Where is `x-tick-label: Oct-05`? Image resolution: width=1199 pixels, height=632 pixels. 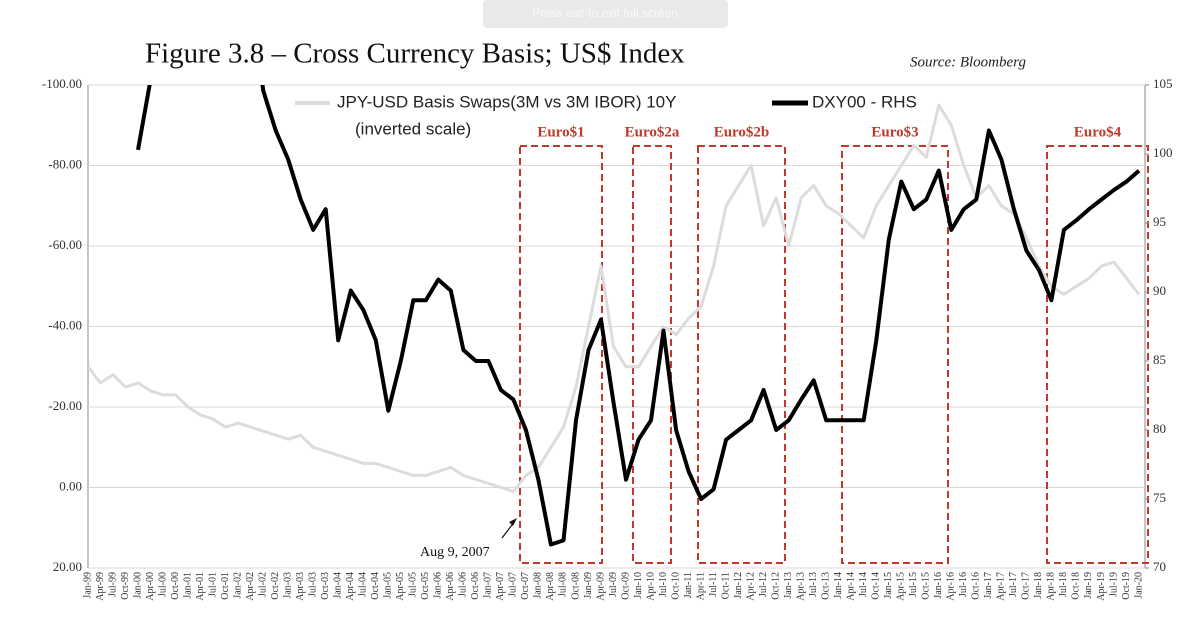
x-tick-label: Oct-05 is located at coordinates (425, 586).